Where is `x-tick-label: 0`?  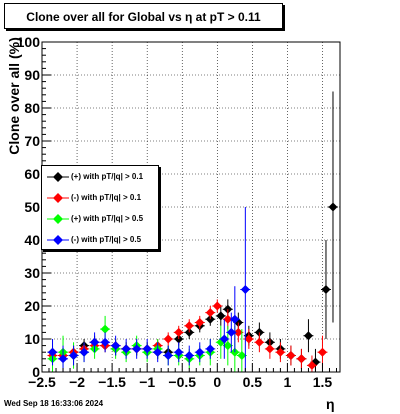 x-tick-label: 0 is located at coordinates (217, 382).